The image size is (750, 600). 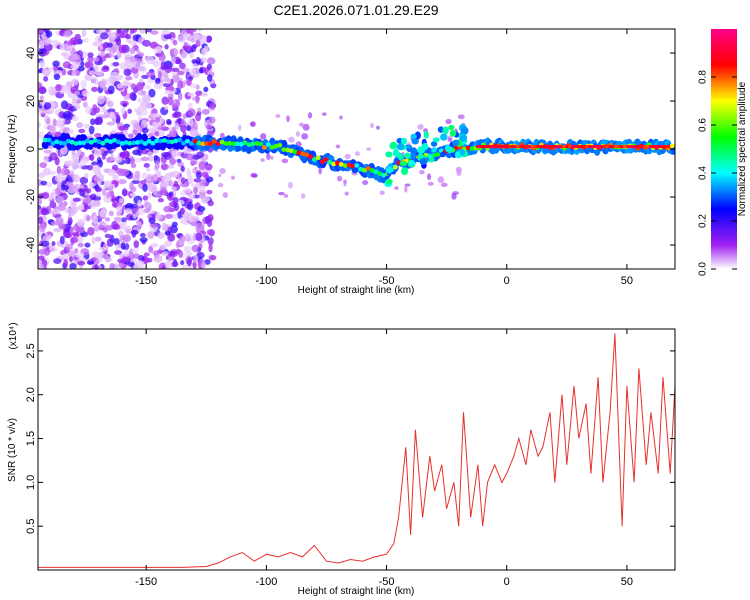 What do you see at coordinates (627, 281) in the screenshot?
I see `x-tick-label: 50` at bounding box center [627, 281].